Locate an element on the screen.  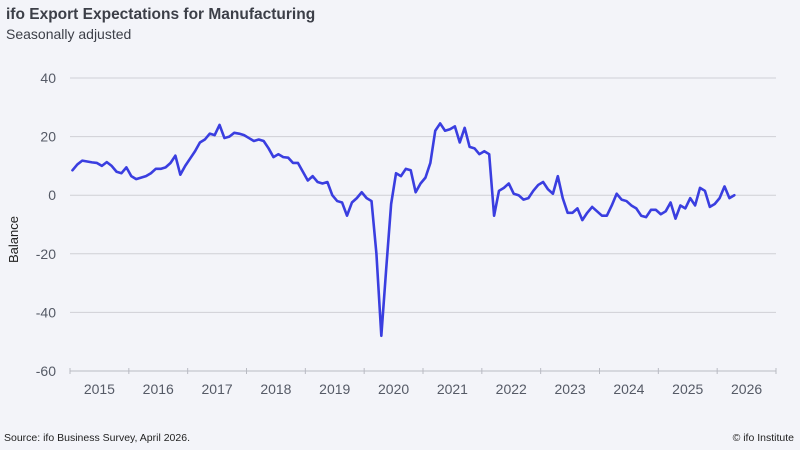
x-tick-label: 2018 is located at coordinates (275, 389).